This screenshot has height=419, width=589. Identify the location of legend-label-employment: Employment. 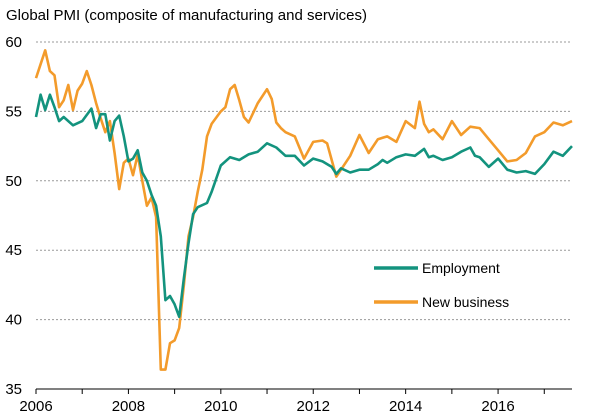
(461, 268).